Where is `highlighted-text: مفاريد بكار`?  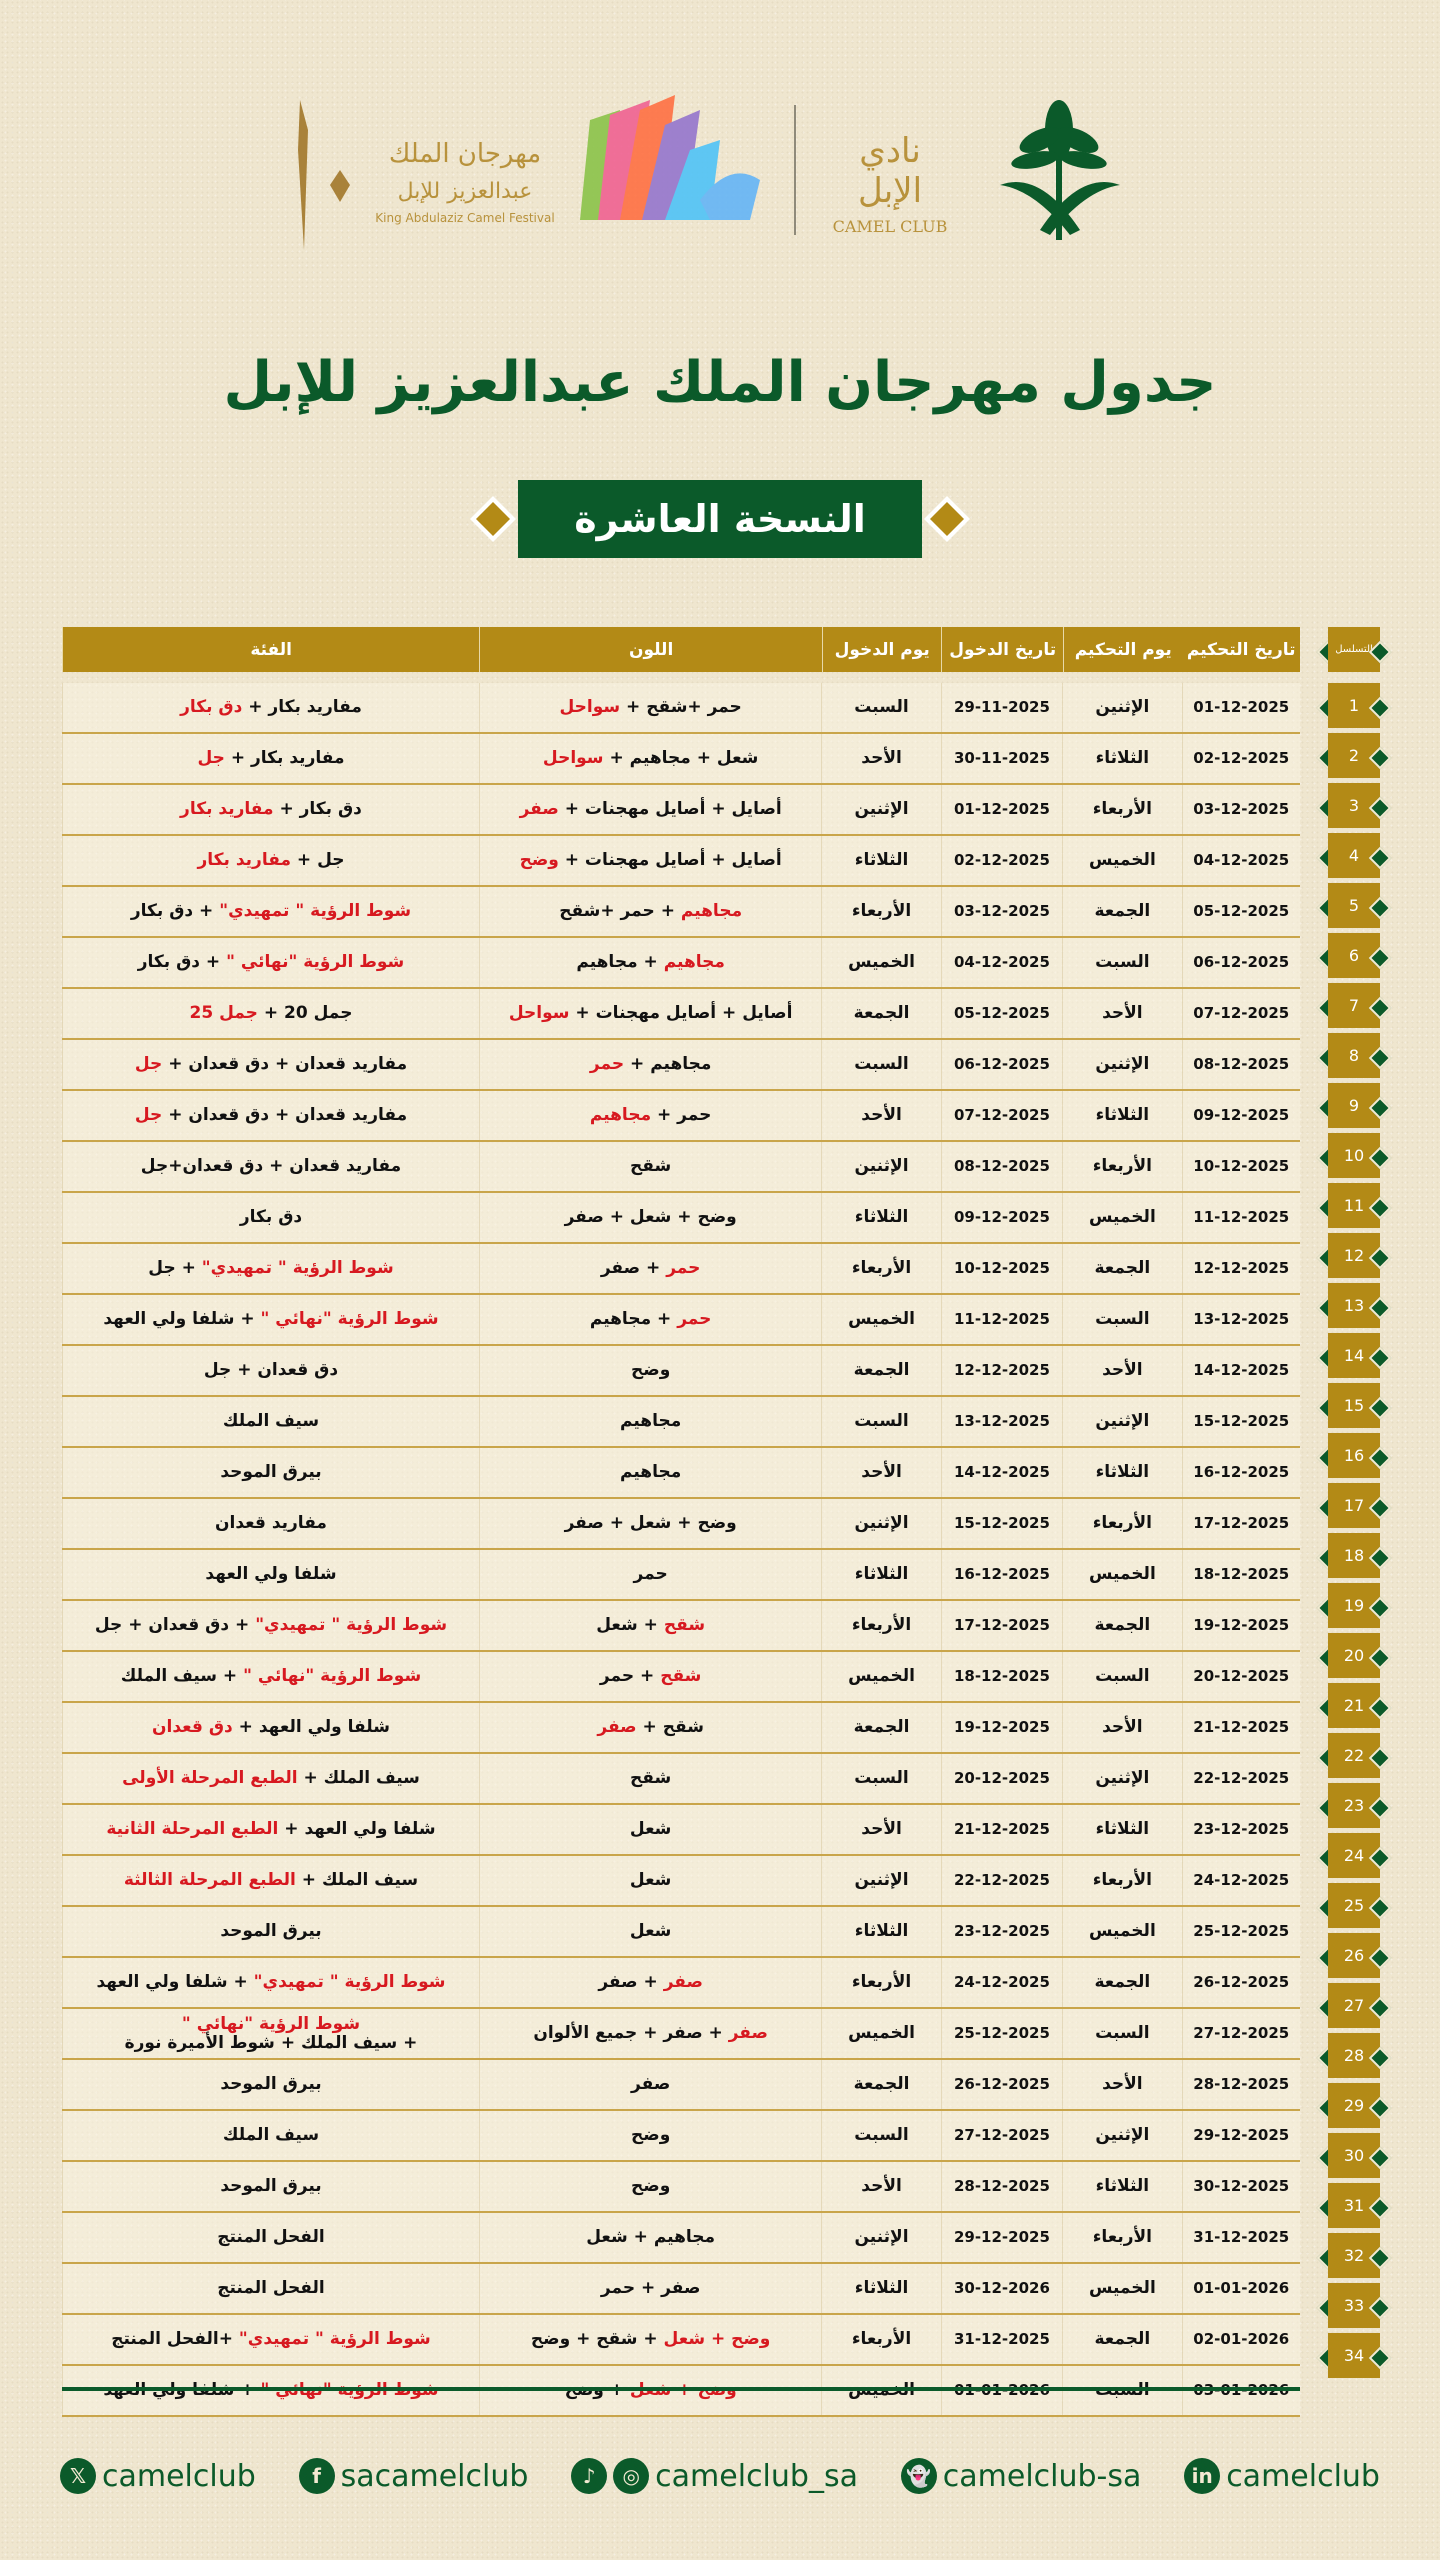 highlighted-text: مفاريد بكار is located at coordinates (244, 860).